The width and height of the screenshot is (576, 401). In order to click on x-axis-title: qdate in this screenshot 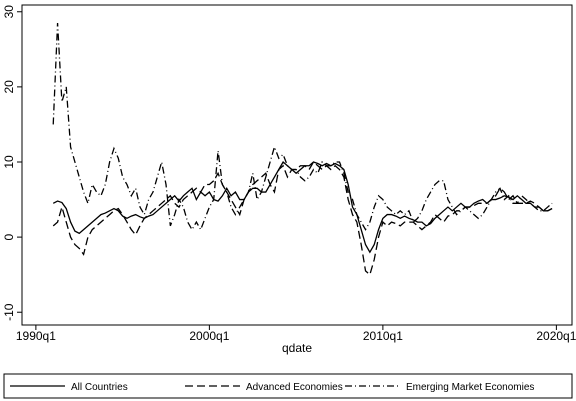, I will do `click(297, 348)`.